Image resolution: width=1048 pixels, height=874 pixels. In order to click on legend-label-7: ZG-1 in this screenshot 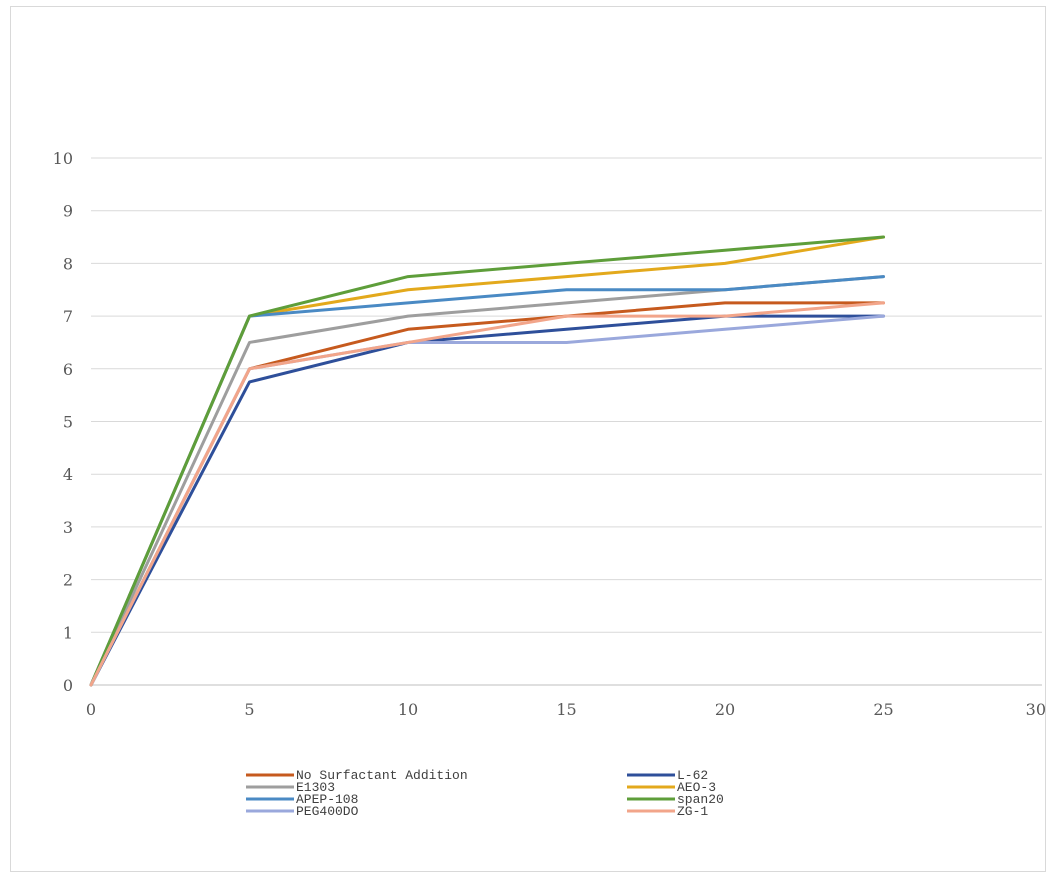, I will do `click(692, 811)`.